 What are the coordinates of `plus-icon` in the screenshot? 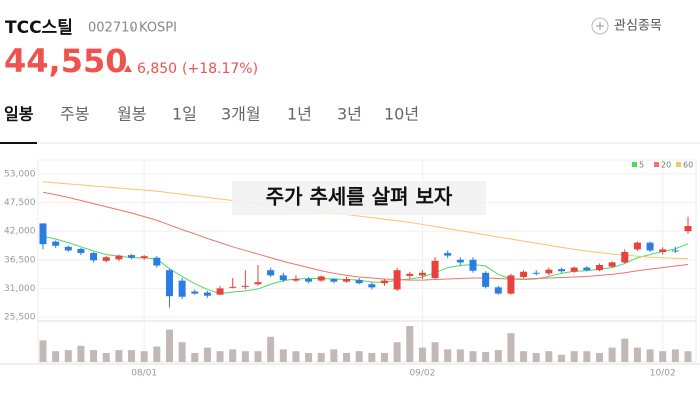 It's located at (600, 26).